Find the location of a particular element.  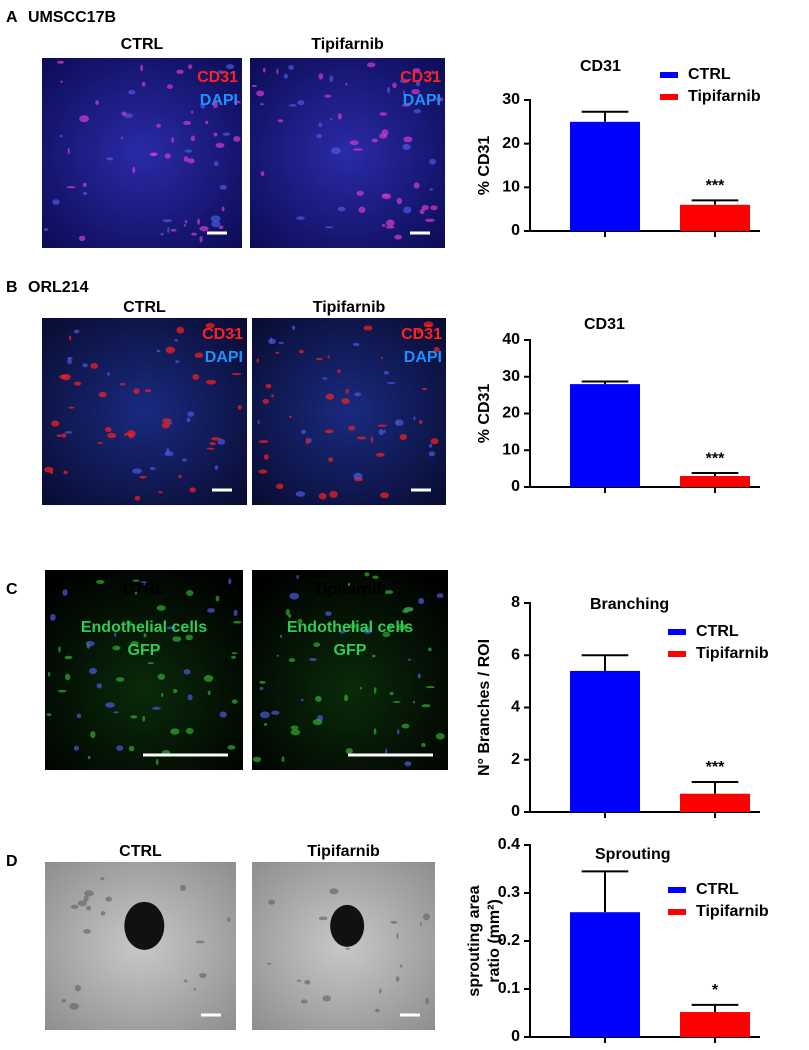

stain-label: Endothelial cells is located at coordinates (350, 627).